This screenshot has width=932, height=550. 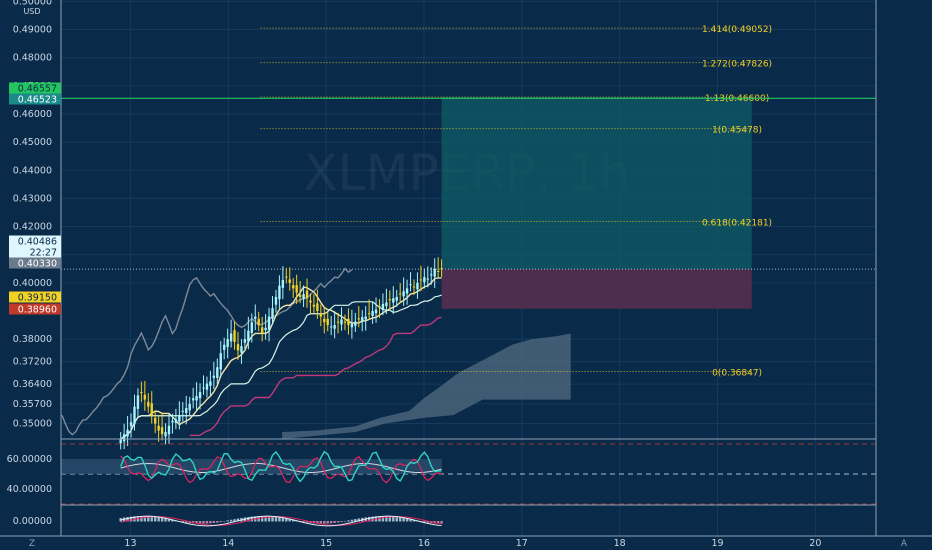 I want to click on price-badge-bg, so click(x=35, y=297).